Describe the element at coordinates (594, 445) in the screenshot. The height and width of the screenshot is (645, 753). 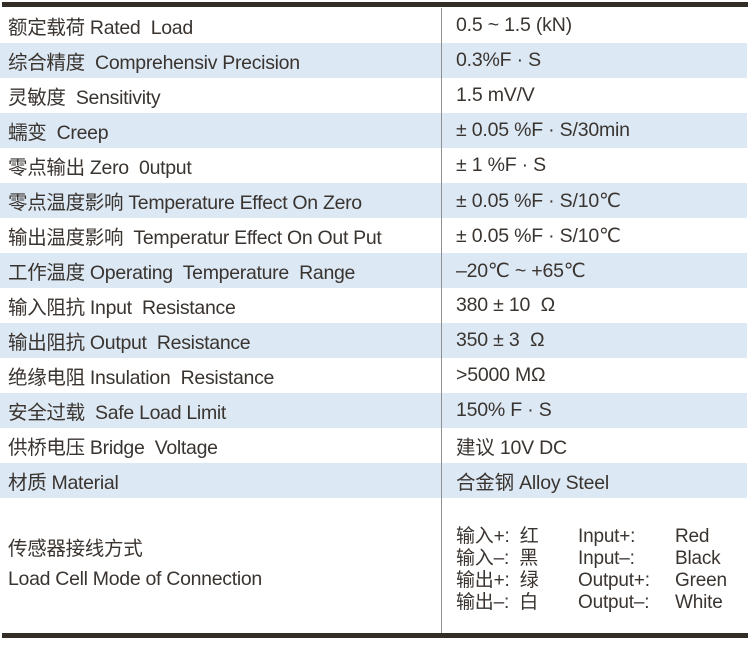
I see `spec-value: 建议 10V DC` at that location.